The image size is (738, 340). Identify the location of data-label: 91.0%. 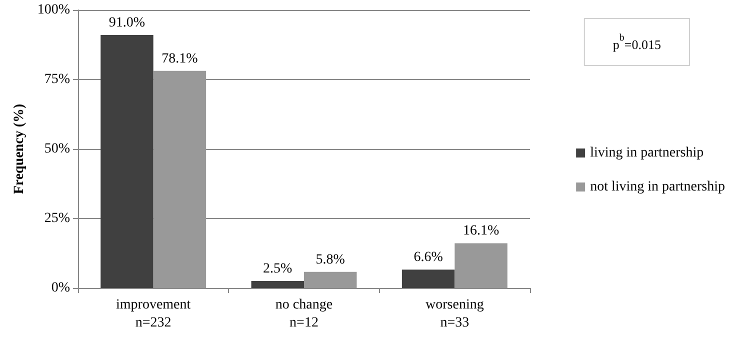
(127, 23).